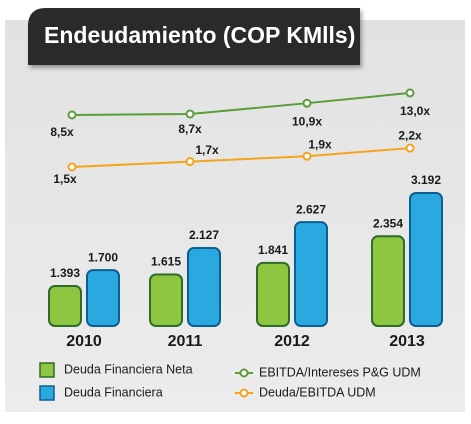 The image size is (471, 424). Describe the element at coordinates (166, 262) in the screenshot. I see `bar-value-label: 1.615` at that location.